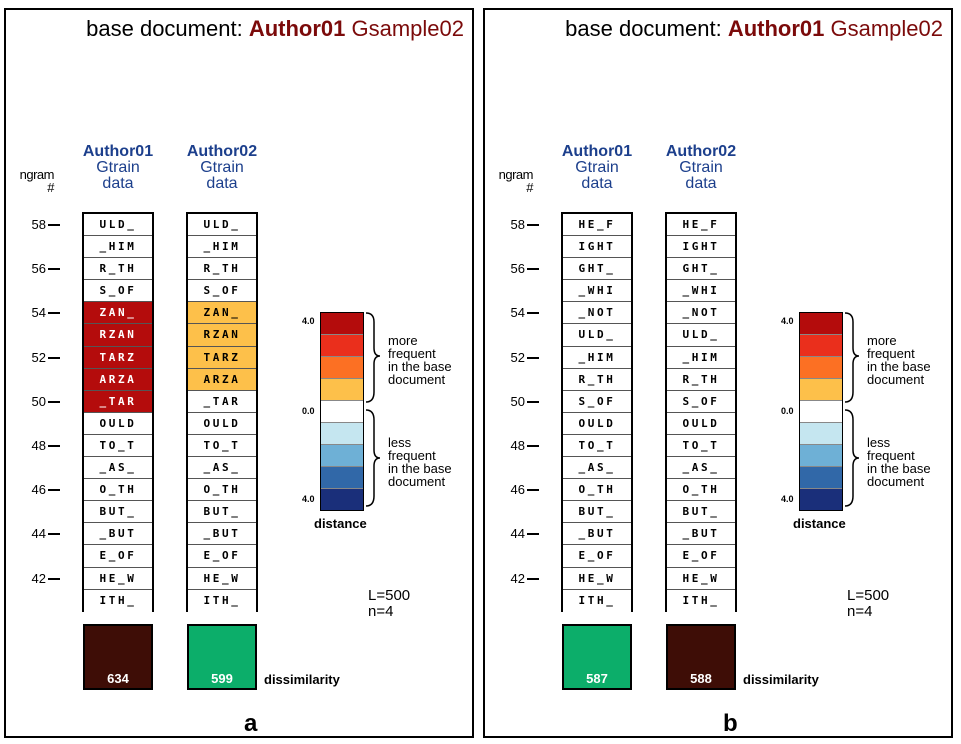 The image size is (961, 744). What do you see at coordinates (597, 678) in the screenshot?
I see `dissimilarity-value: 587` at bounding box center [597, 678].